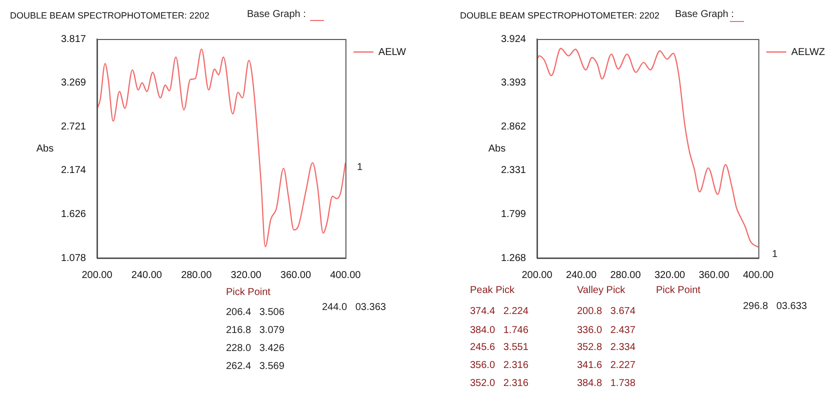 This screenshot has width=839, height=418. I want to click on y-tick-label: 2.174, so click(73, 170).